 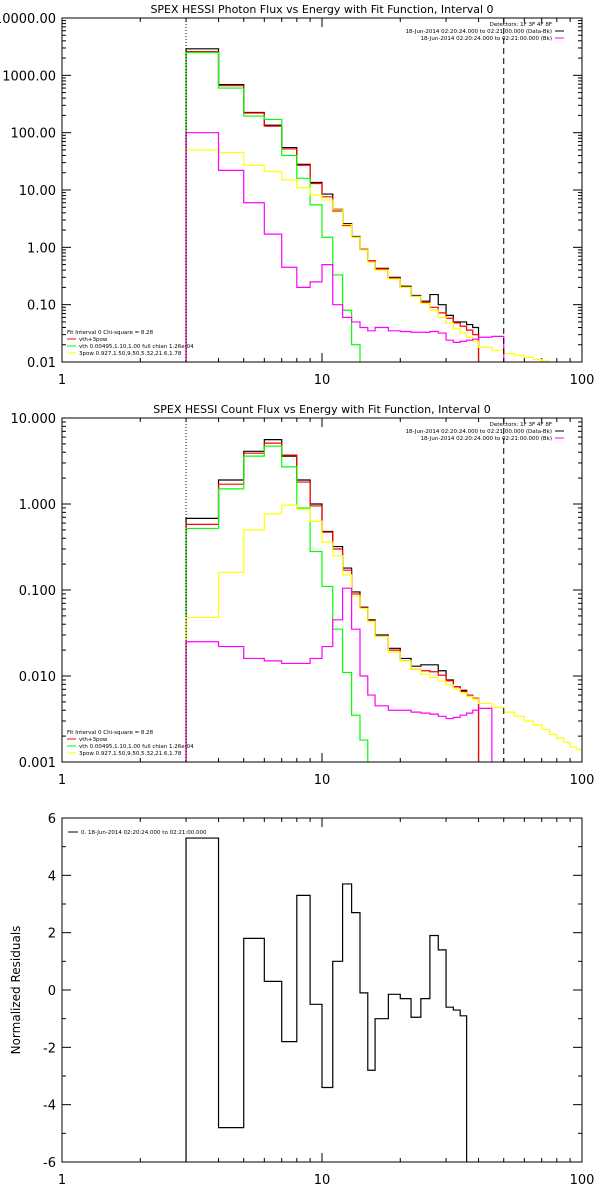 I want to click on y-tick-label: 1000.00, so click(x=29, y=76).